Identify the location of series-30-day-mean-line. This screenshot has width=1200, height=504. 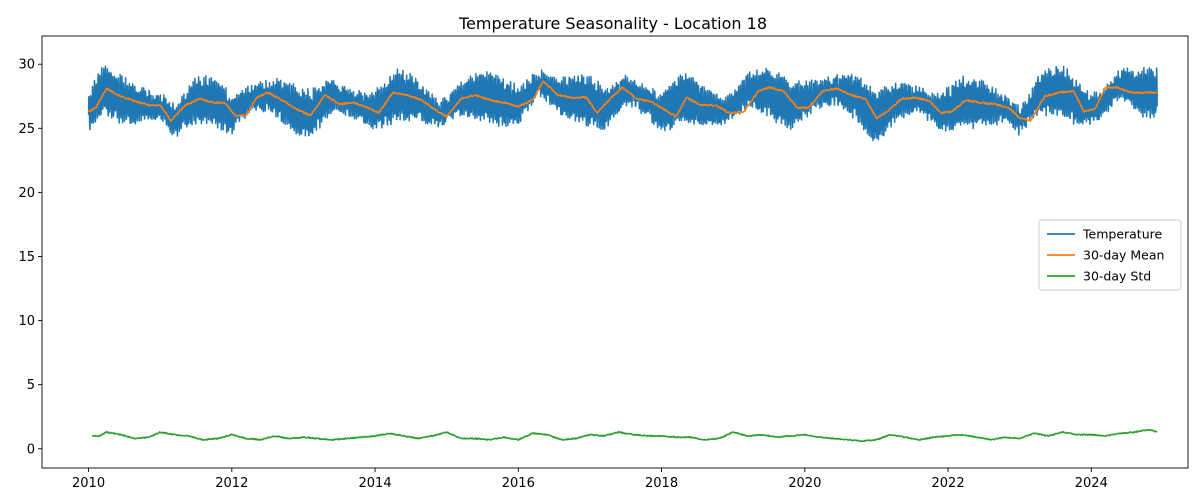
(622, 101).